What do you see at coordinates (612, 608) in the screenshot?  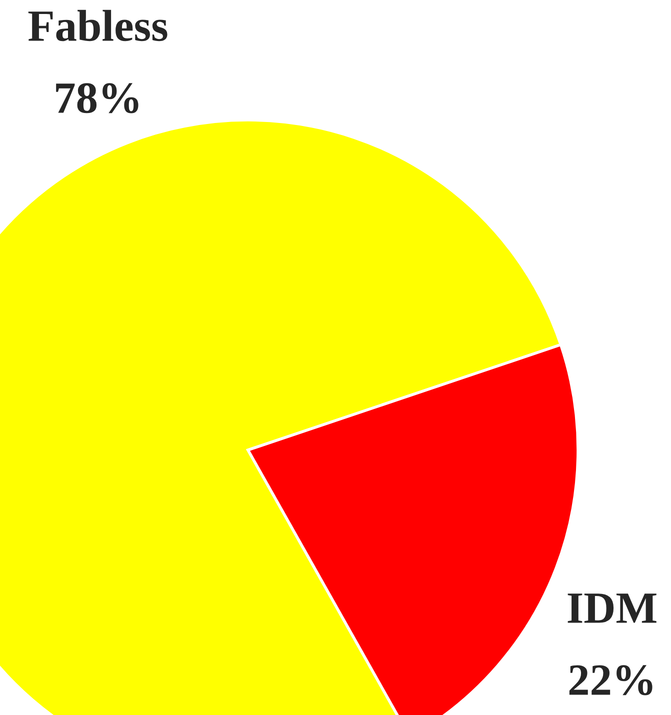 I see `slice-label: IDM` at bounding box center [612, 608].